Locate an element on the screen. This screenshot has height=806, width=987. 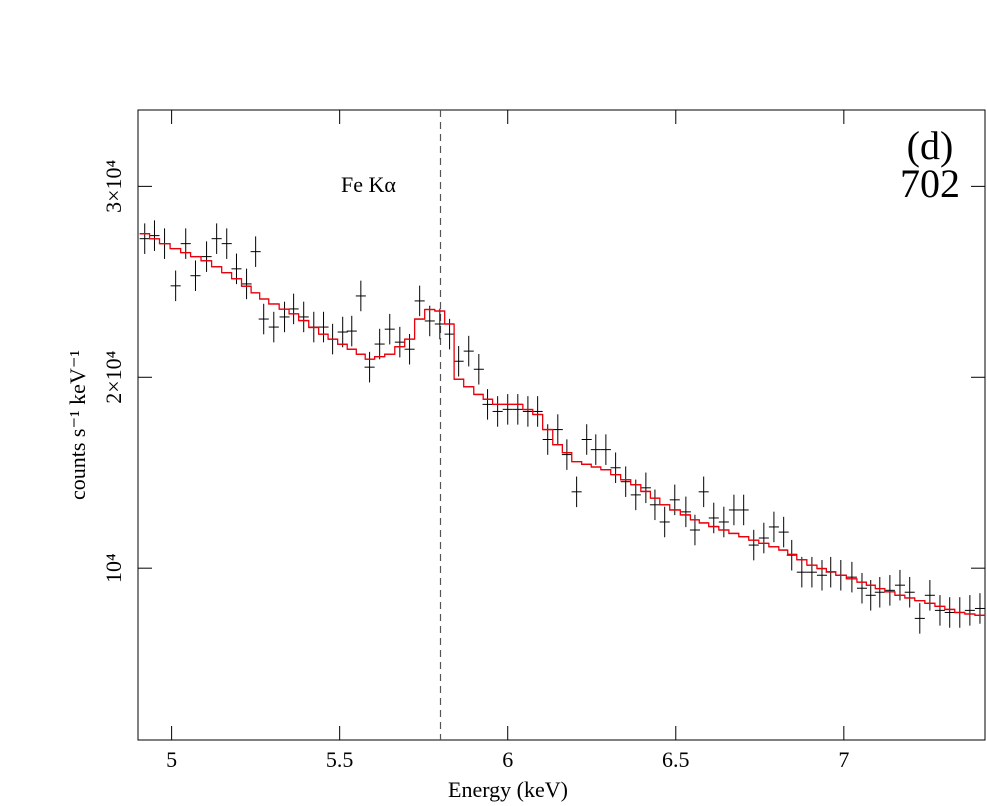
y-tick-label: 3×10⁴ is located at coordinates (113, 185).